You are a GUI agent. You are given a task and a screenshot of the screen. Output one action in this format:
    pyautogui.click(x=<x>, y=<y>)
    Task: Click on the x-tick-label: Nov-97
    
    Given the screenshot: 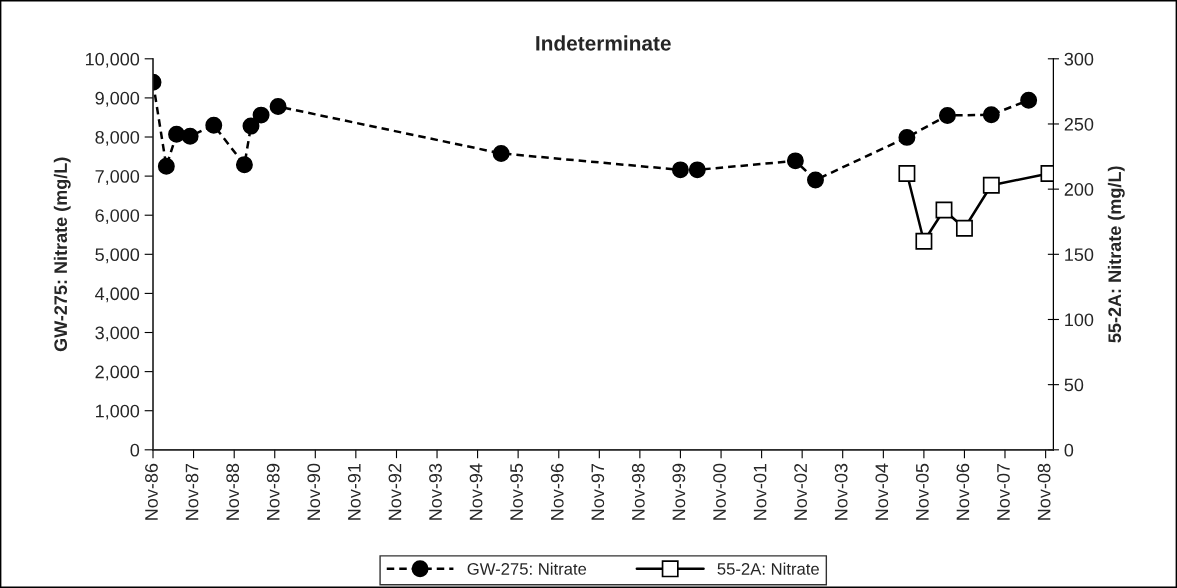 What is the action you would take?
    pyautogui.click(x=598, y=491)
    